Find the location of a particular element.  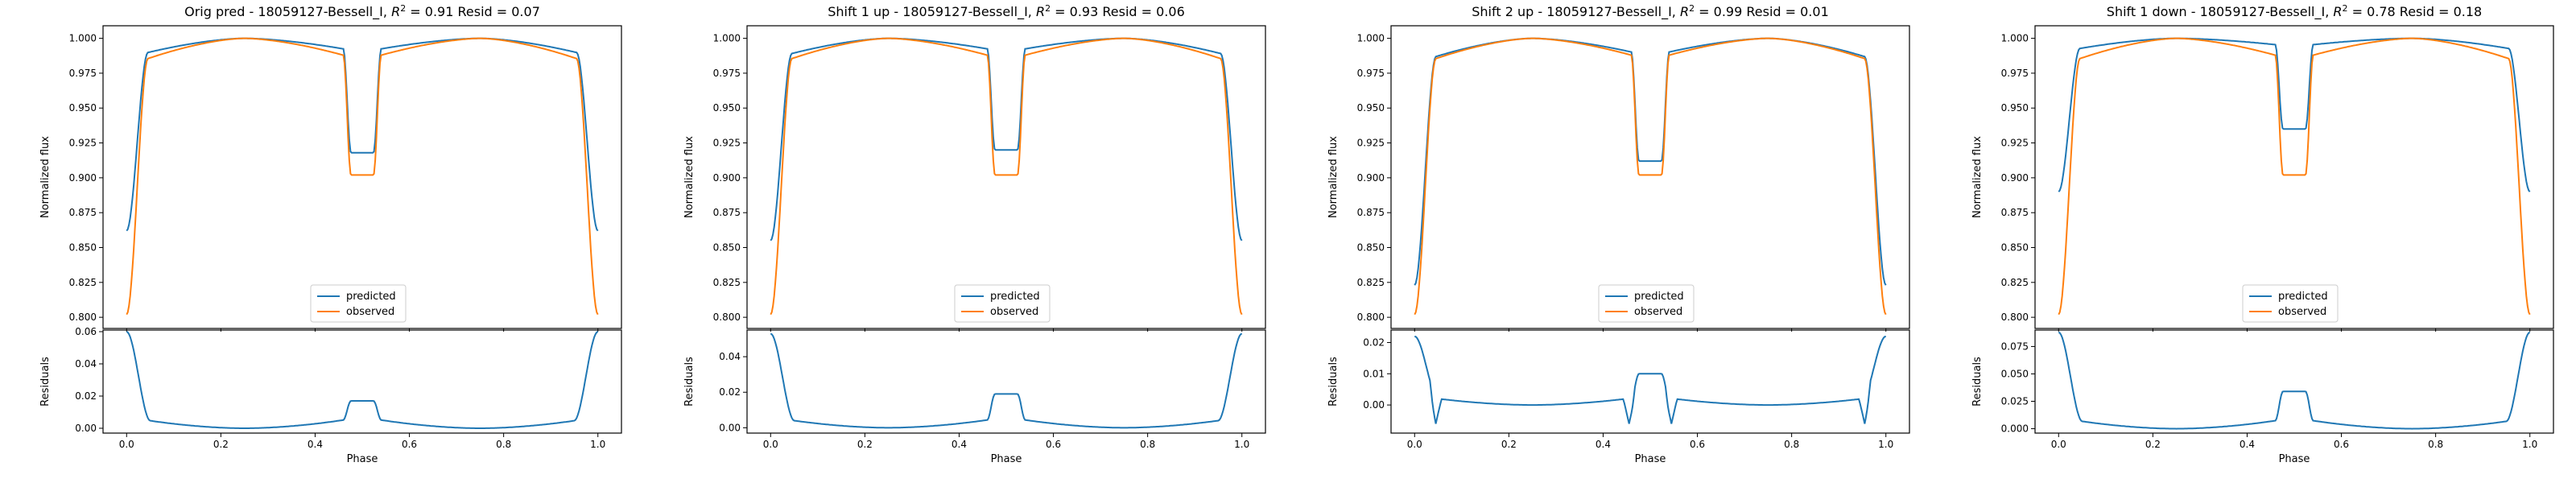

residual-ytick-label: 0.075 is located at coordinates (2015, 346).